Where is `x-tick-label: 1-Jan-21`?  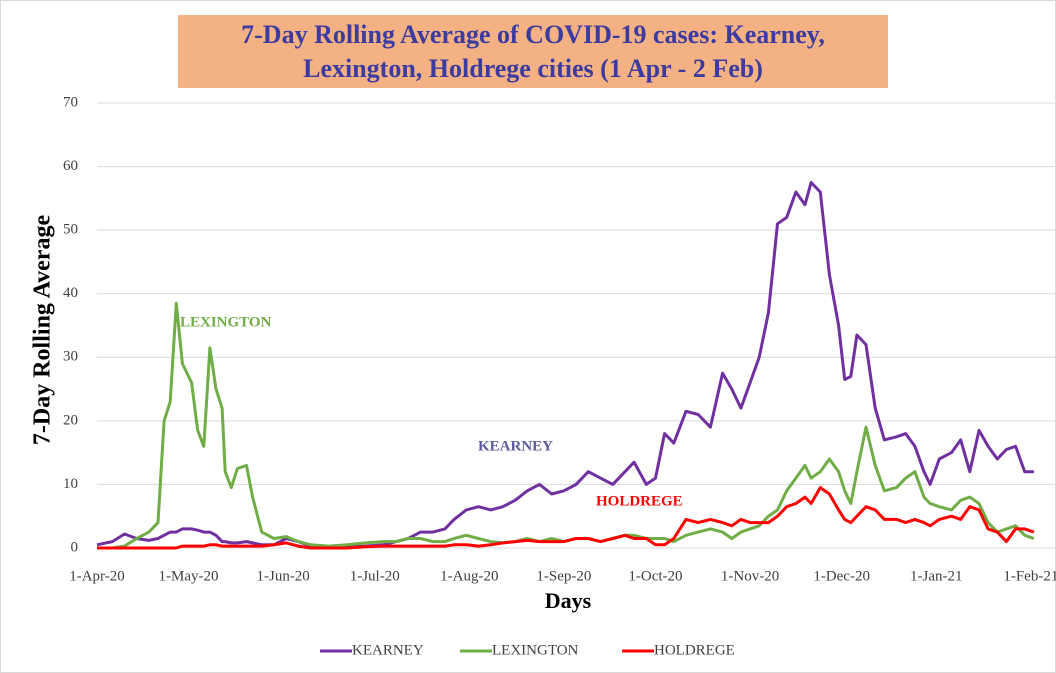
x-tick-label: 1-Jan-21 is located at coordinates (936, 576).